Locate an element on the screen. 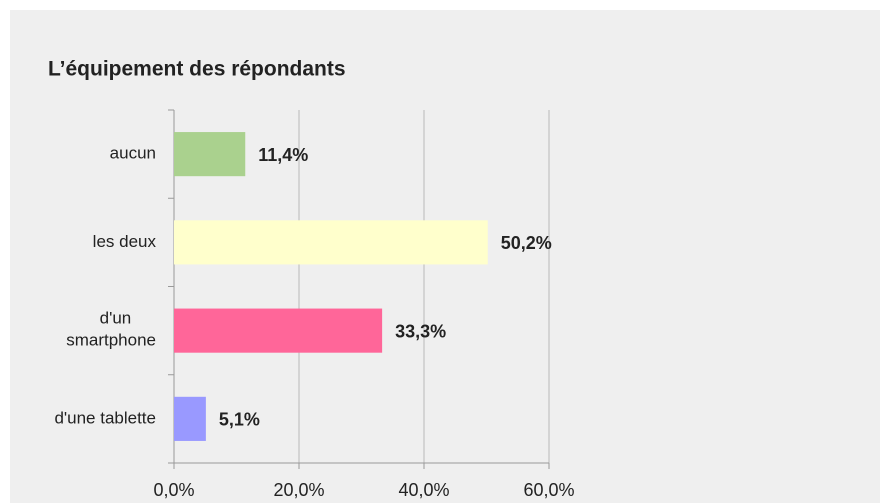 The width and height of the screenshot is (890, 503). y-tick-label-line: smartphone is located at coordinates (111, 340).